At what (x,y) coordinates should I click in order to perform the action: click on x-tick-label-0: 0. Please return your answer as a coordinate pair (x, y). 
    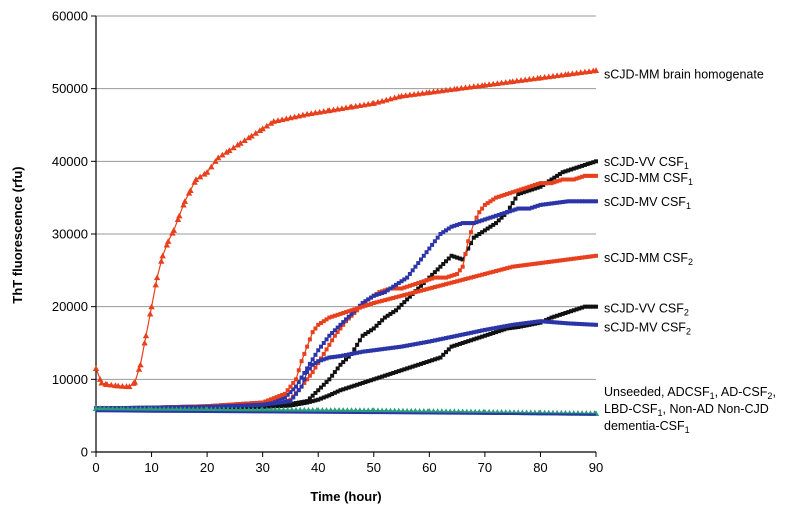
    Looking at the image, I should click on (95, 467).